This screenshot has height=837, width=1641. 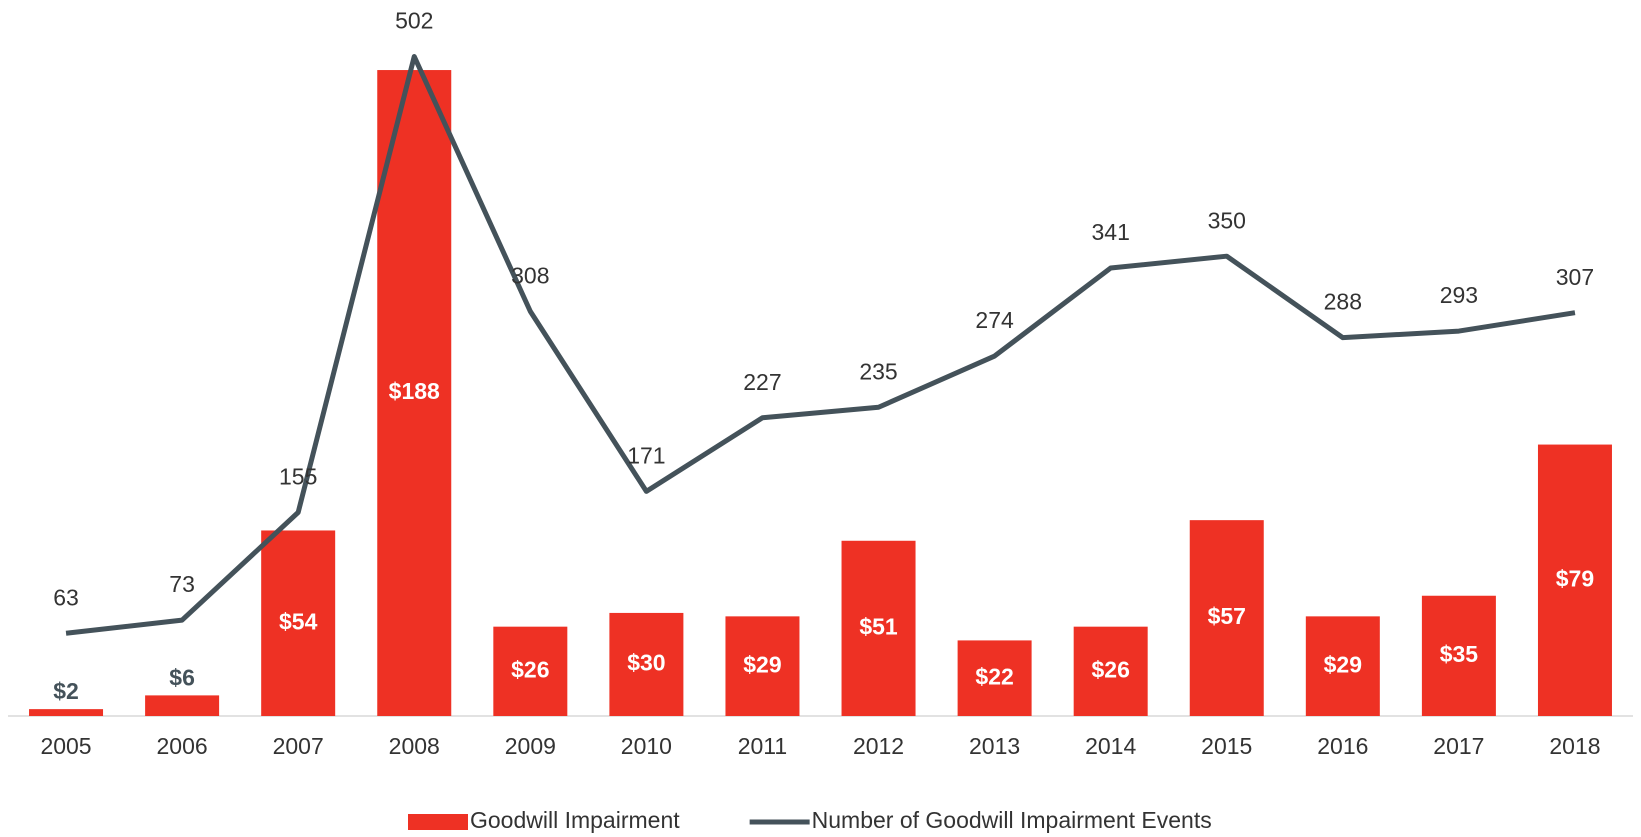 I want to click on line-label: 341, so click(x=1110, y=232).